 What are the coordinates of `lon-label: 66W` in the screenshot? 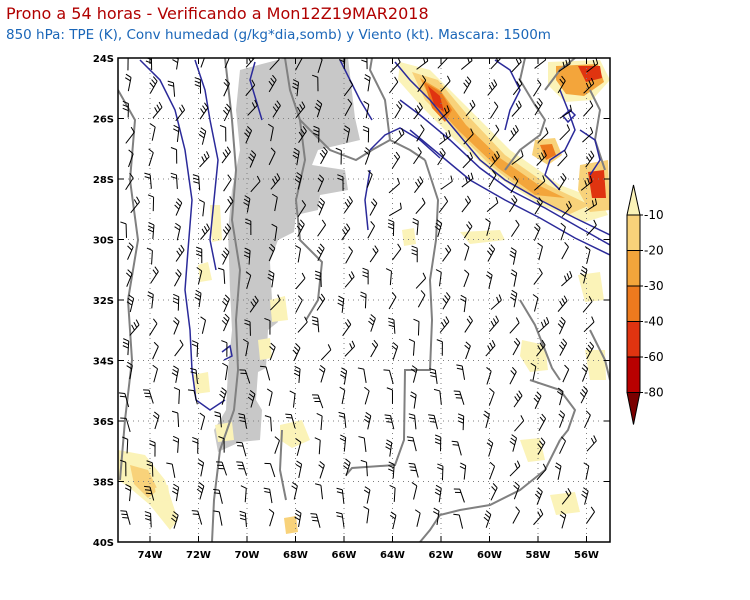 It's located at (344, 555).